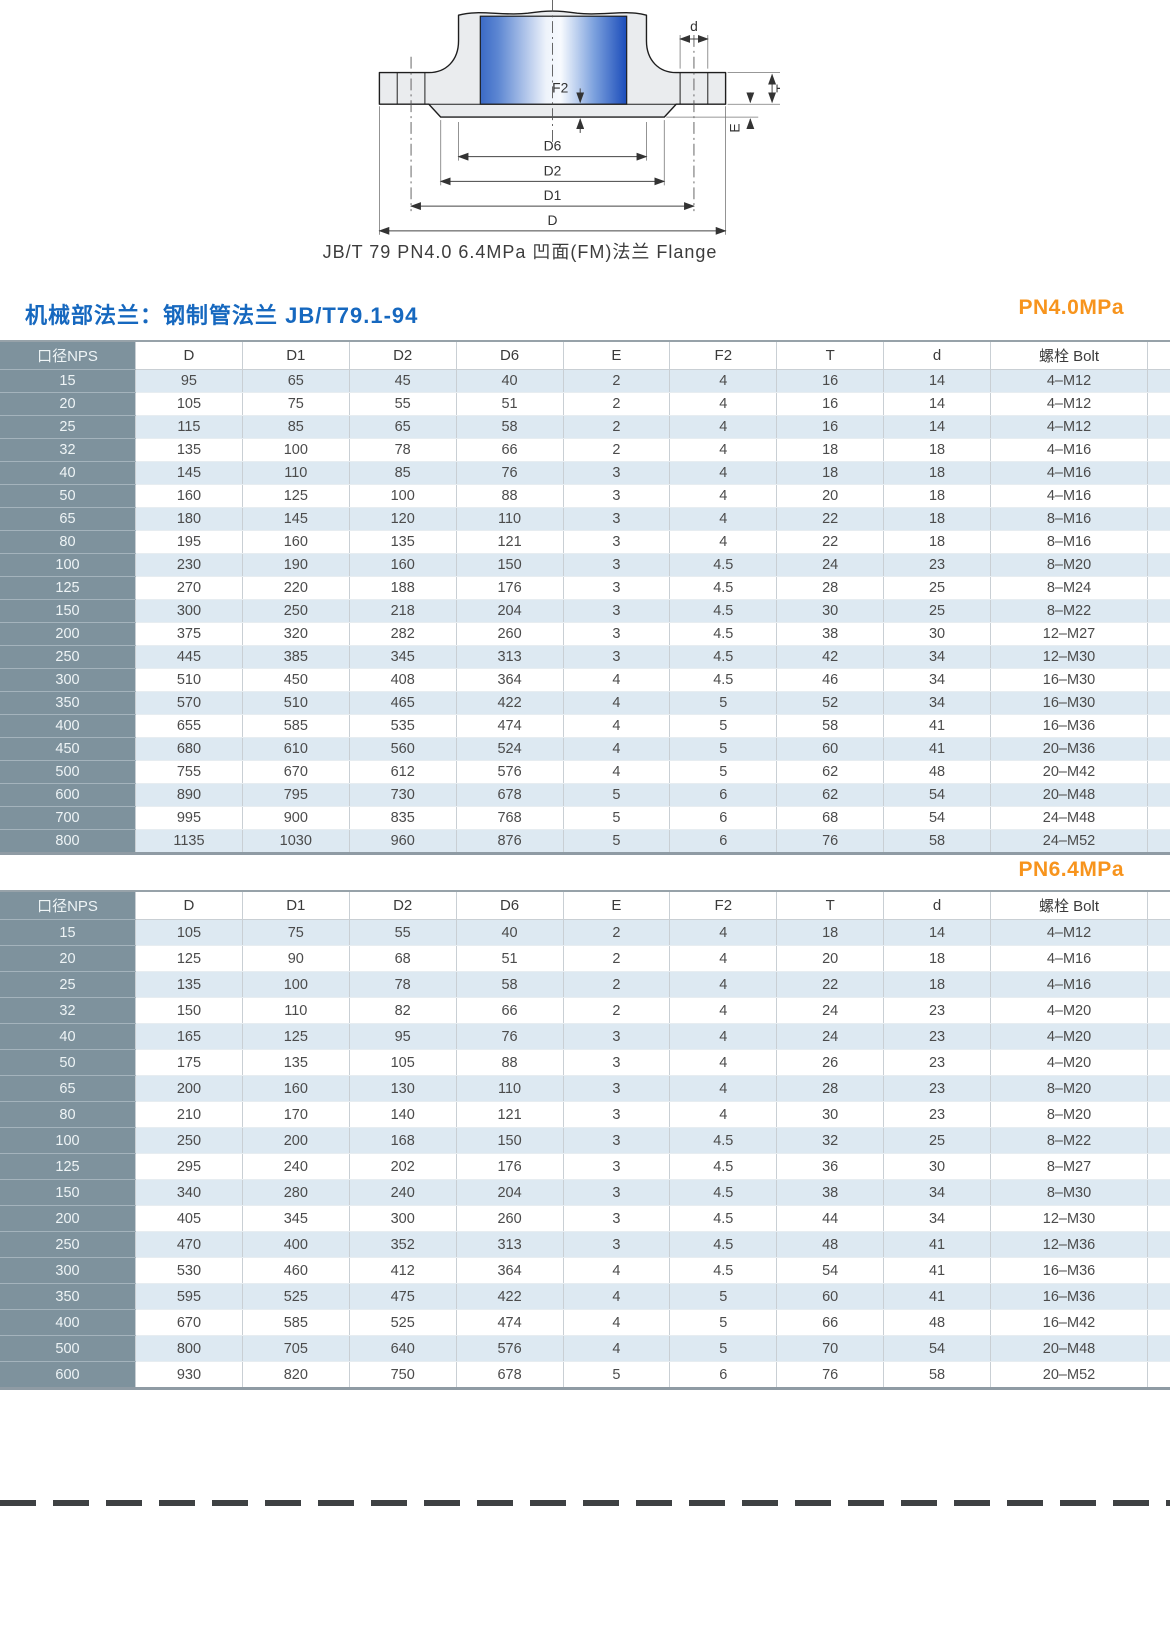 This screenshot has height=1637, width=1170. Describe the element at coordinates (585, 542) in the screenshot. I see `table-row: 80 195 160 135 121 3 4 22 18 8–M16` at that location.